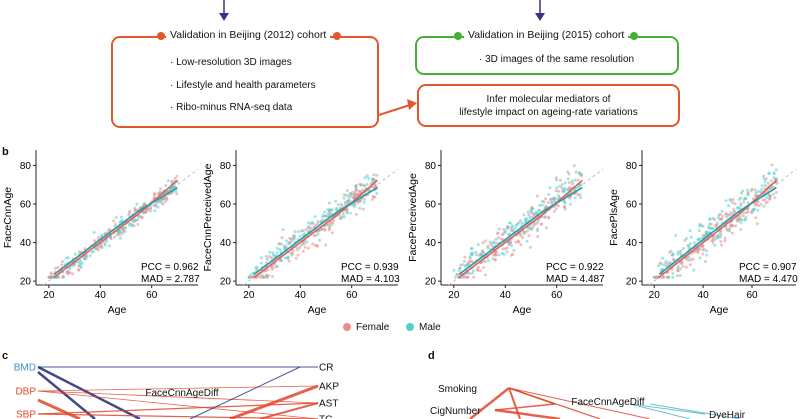 This screenshot has height=419, width=800. I want to click on legend-female-swatch, so click(347, 327).